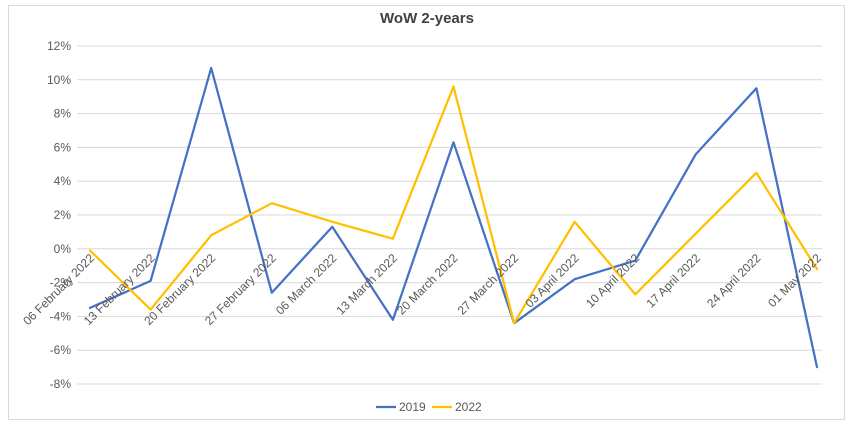 This screenshot has height=426, width=853. Describe the element at coordinates (59, 80) in the screenshot. I see `y-tick-label: 10%` at that location.